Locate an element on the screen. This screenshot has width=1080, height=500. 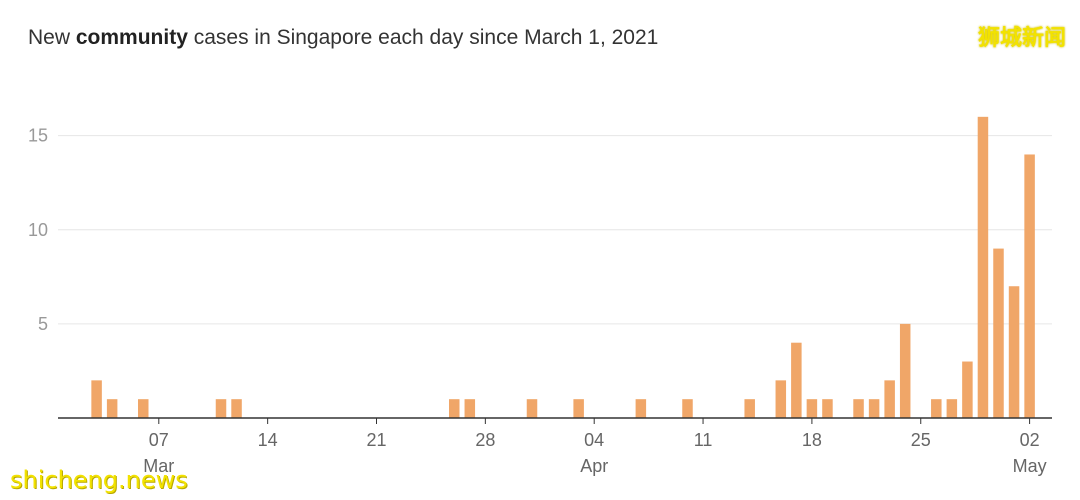
y-tick-label: 5 is located at coordinates (43, 324).